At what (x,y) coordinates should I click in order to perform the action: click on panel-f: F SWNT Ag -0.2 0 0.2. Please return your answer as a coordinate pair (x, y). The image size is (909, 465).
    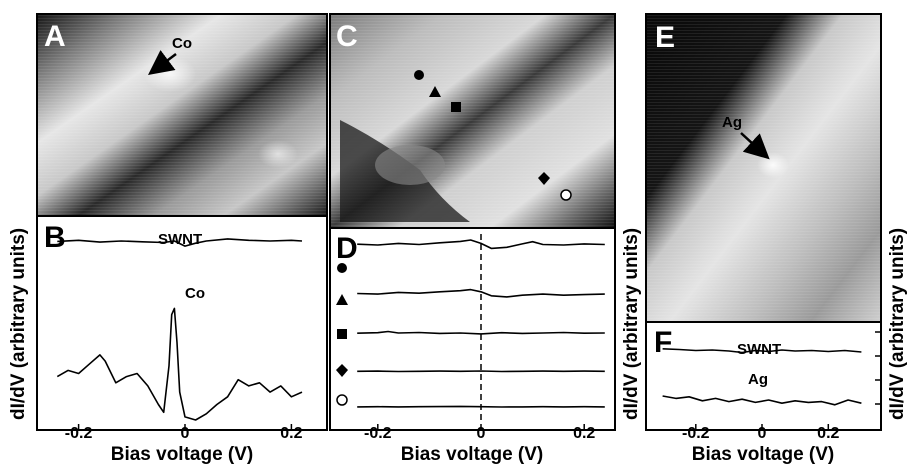
    Looking at the image, I should click on (763, 381).